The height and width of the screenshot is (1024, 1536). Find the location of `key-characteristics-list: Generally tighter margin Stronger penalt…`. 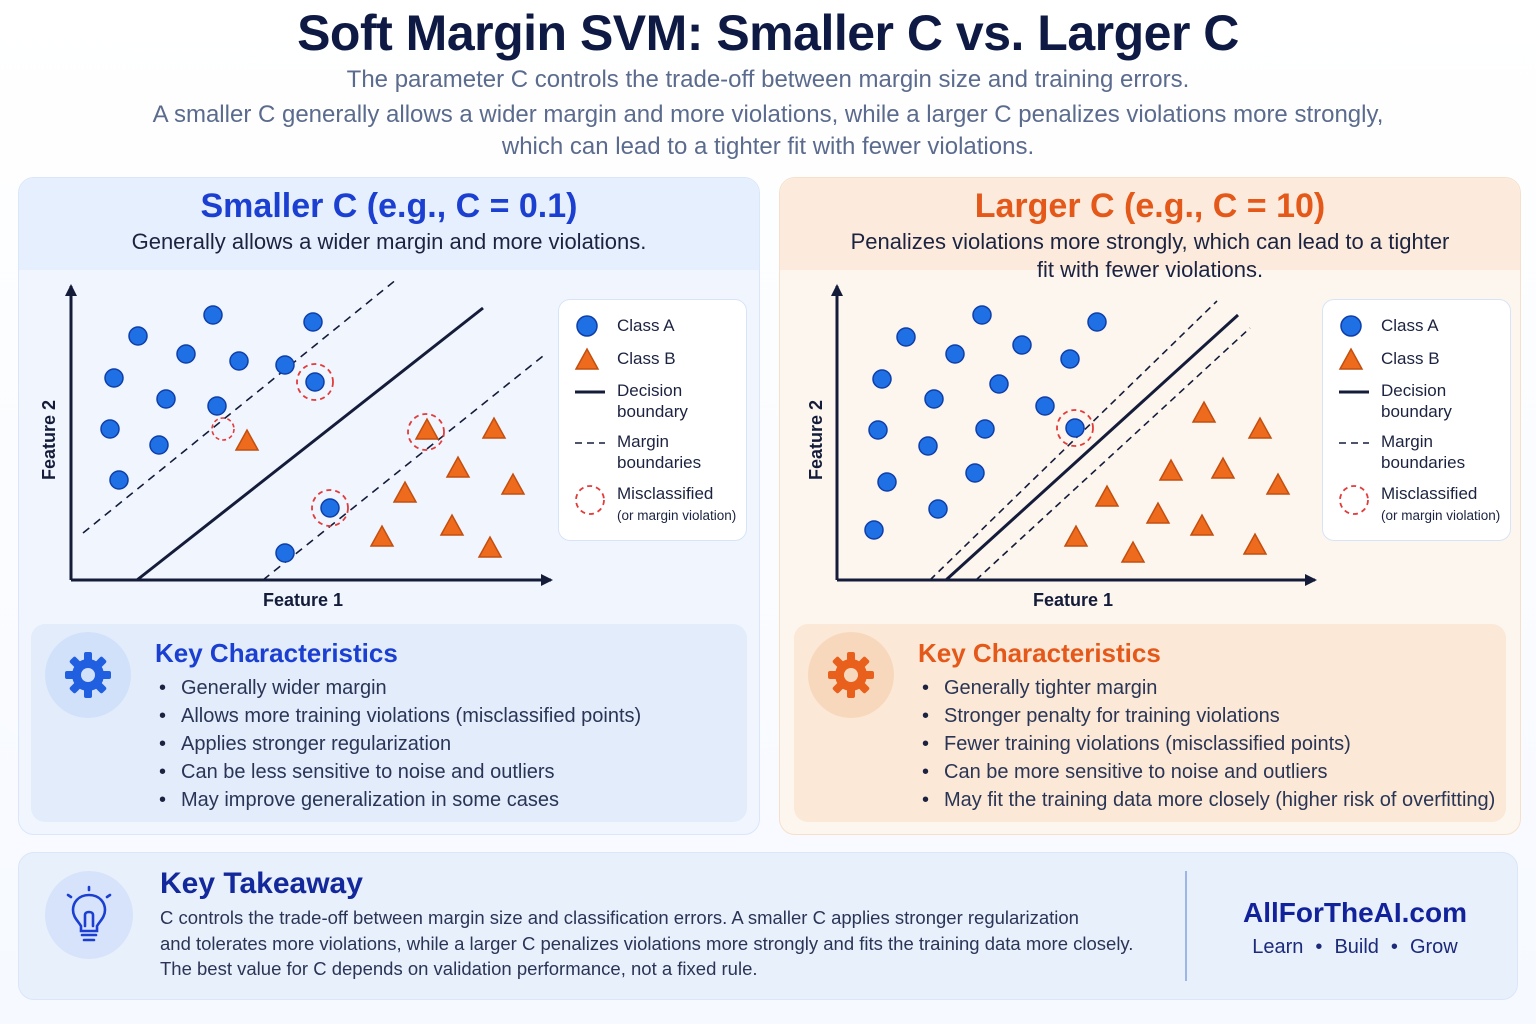

key-characteristics-list: Generally tighter margin Stronger penalt… is located at coordinates (1208, 744).